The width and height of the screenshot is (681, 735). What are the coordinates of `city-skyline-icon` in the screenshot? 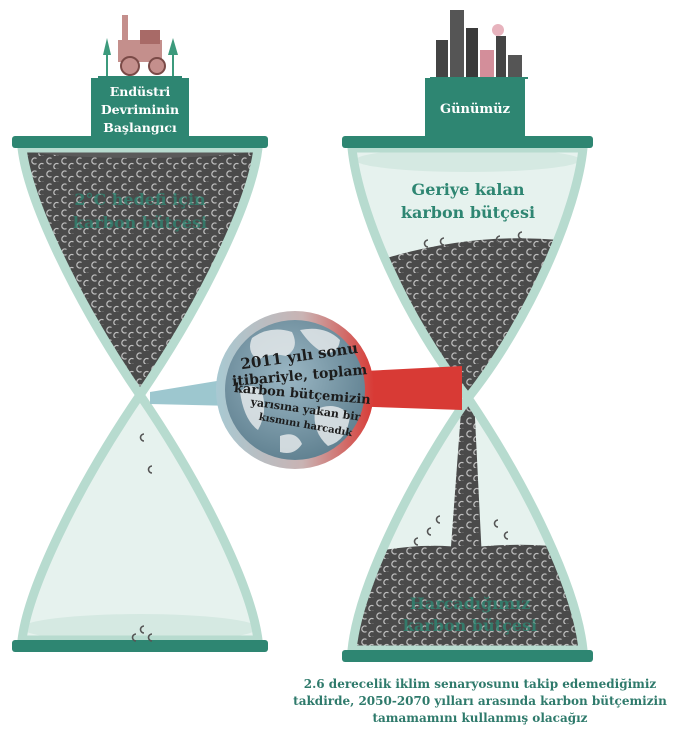 It's located at (479, 44).